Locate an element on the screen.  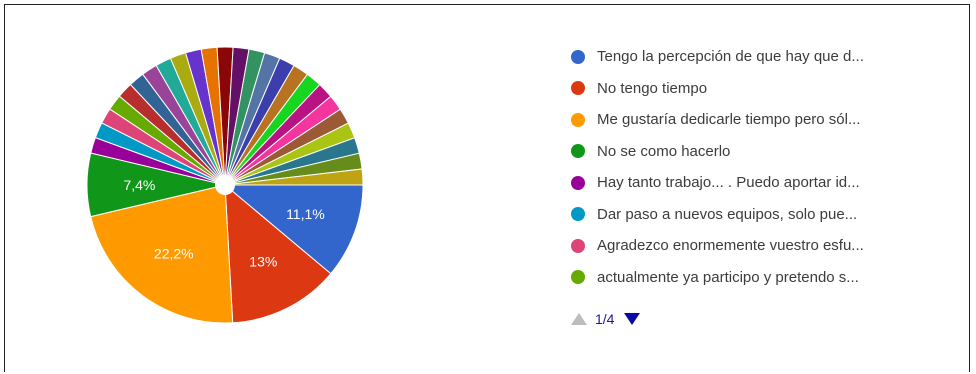
slice-data-label: 7,4% is located at coordinates (139, 185).